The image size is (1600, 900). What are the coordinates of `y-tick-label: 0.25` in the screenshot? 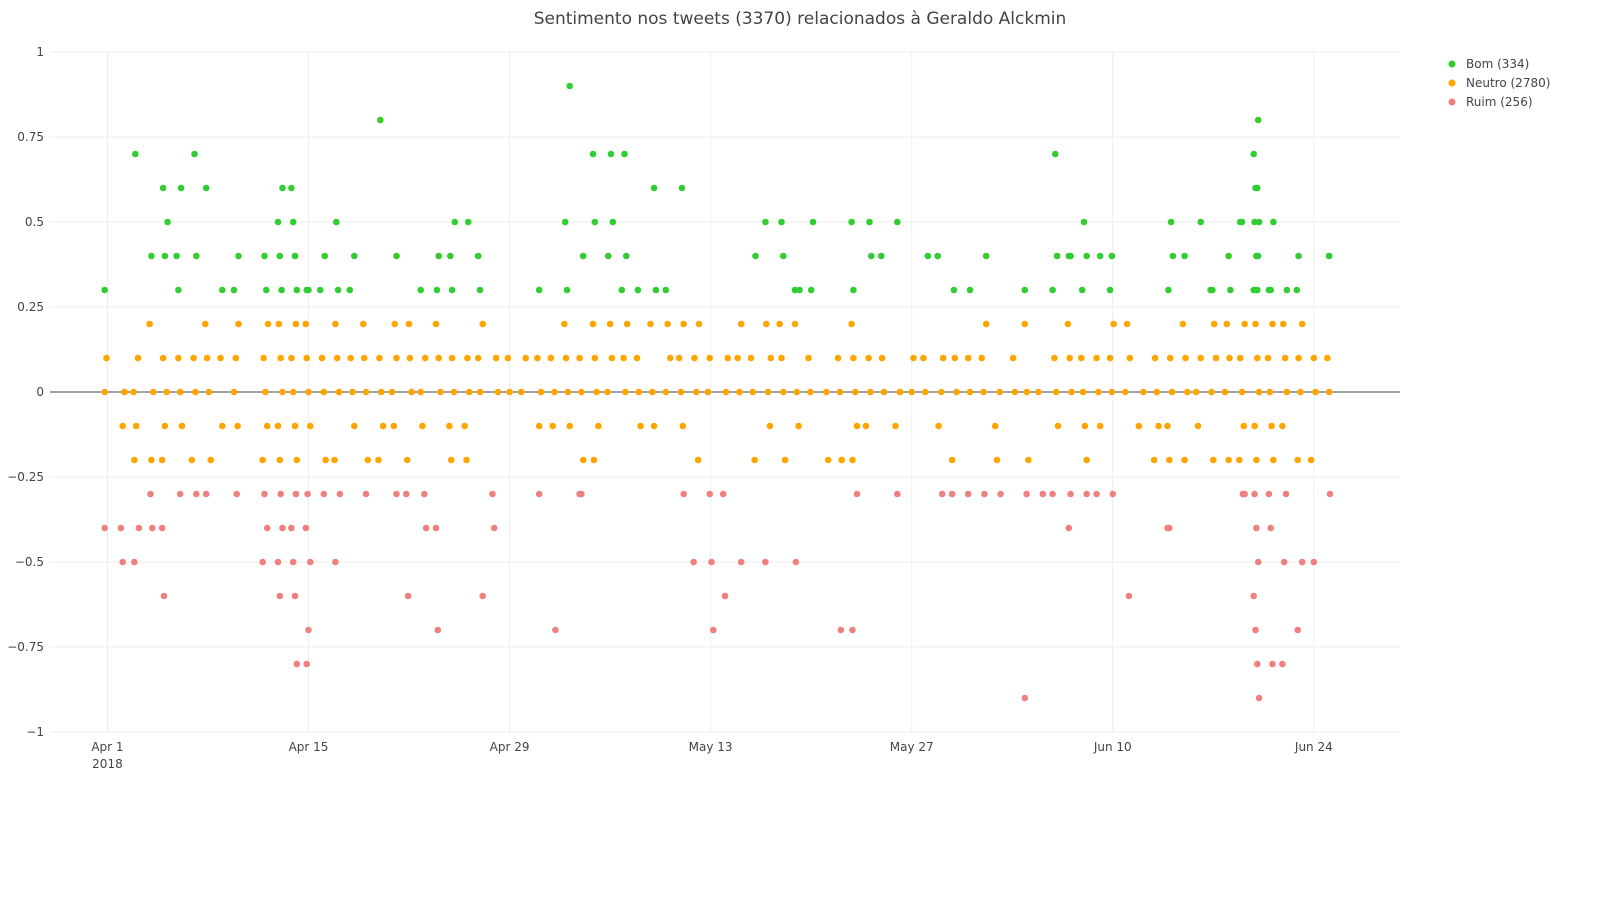 It's located at (30, 307).